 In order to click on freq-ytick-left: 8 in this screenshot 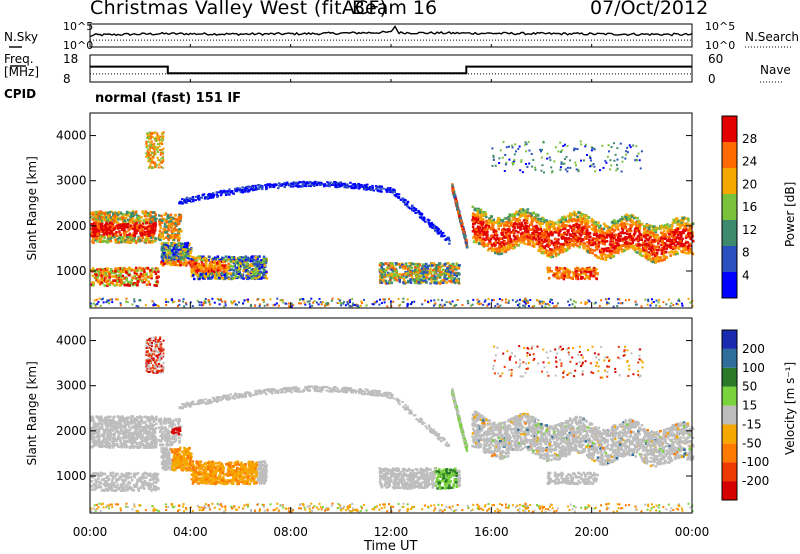, I will do `click(67, 79)`.